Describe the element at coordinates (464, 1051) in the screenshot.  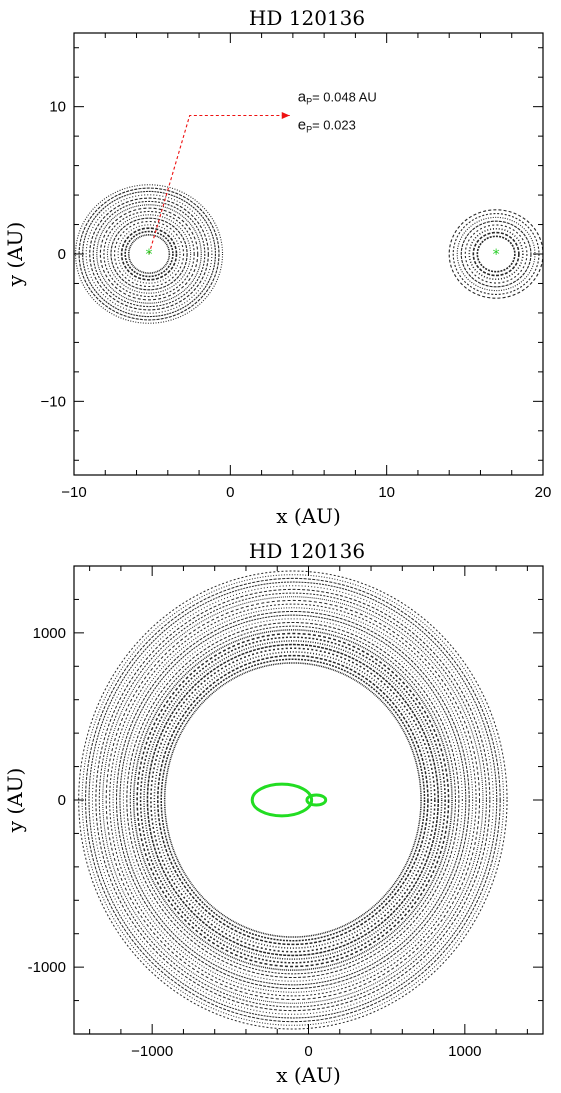
I see `x-tick-label: 1000` at that location.